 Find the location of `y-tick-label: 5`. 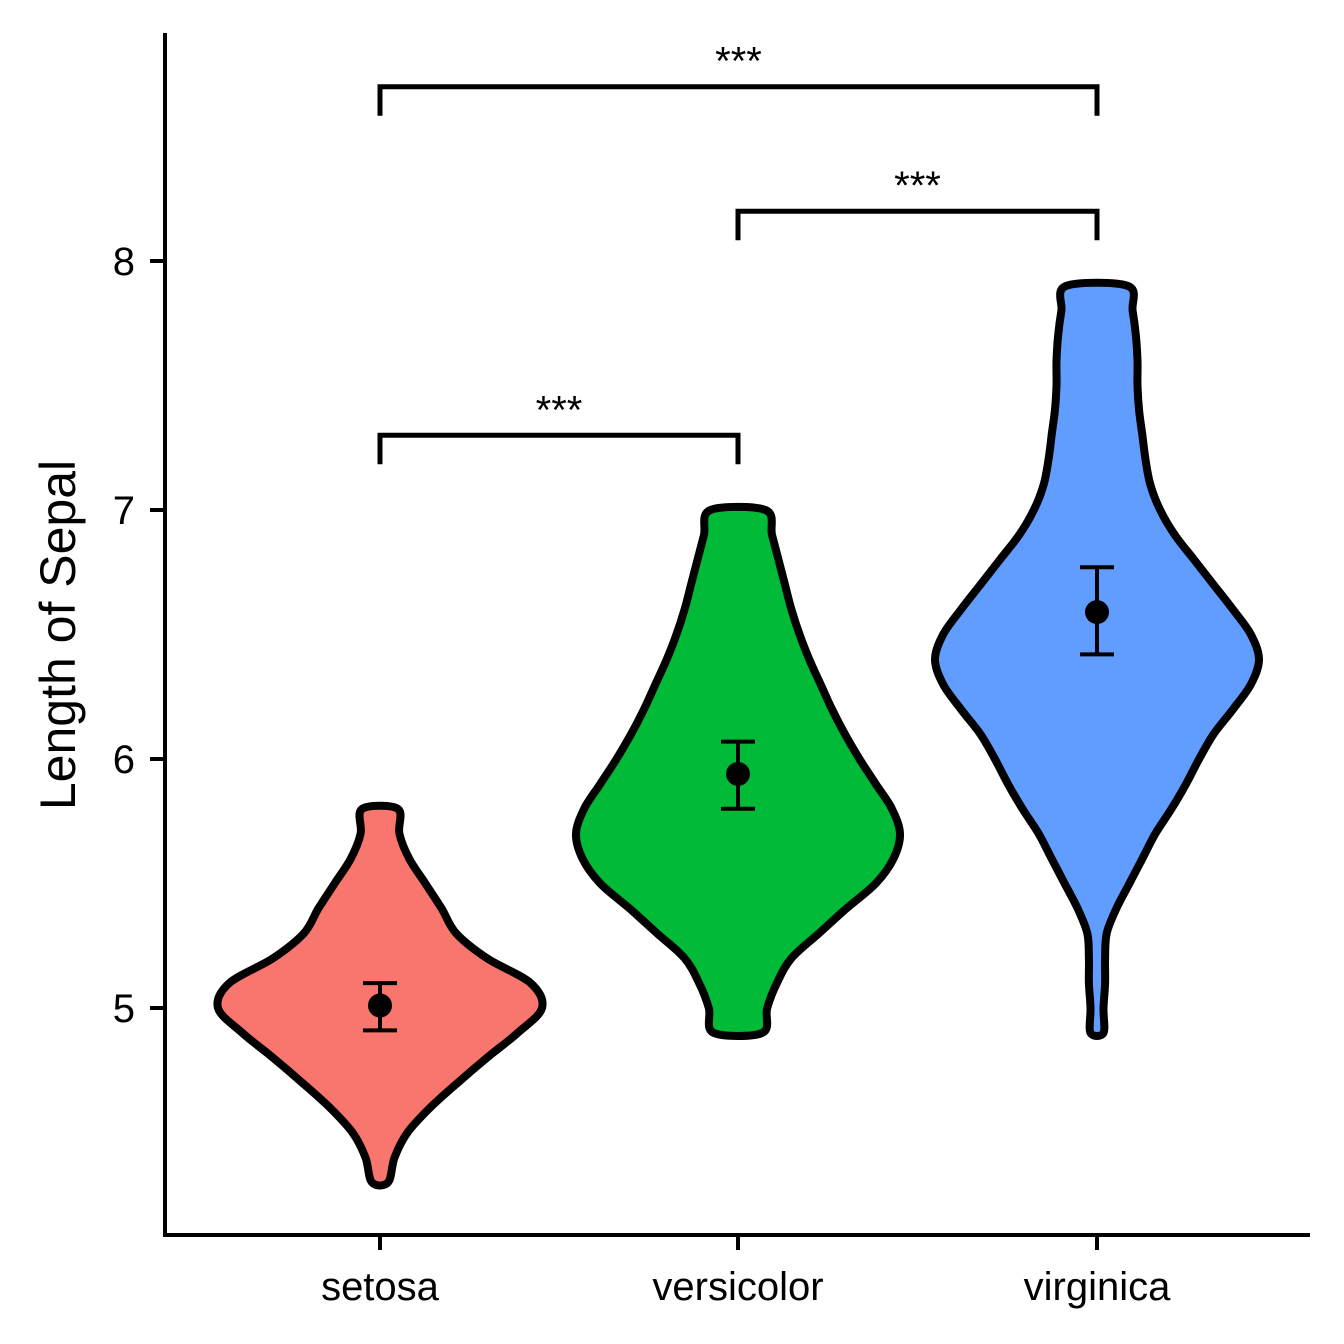

y-tick-label: 5 is located at coordinates (124, 1009).